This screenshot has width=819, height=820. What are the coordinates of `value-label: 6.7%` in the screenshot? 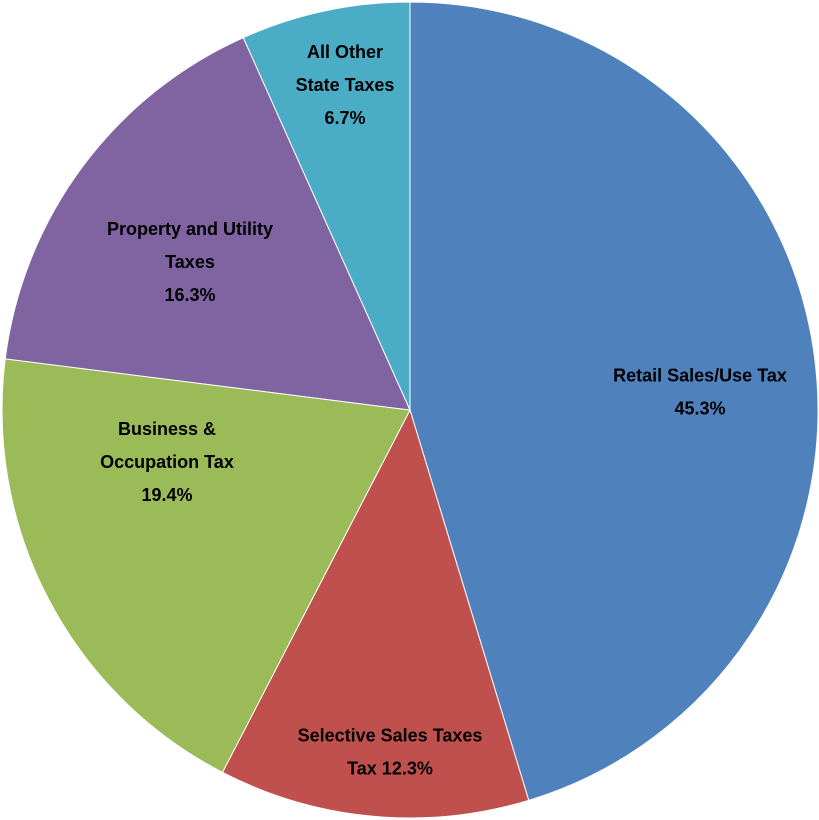 It's located at (344, 118).